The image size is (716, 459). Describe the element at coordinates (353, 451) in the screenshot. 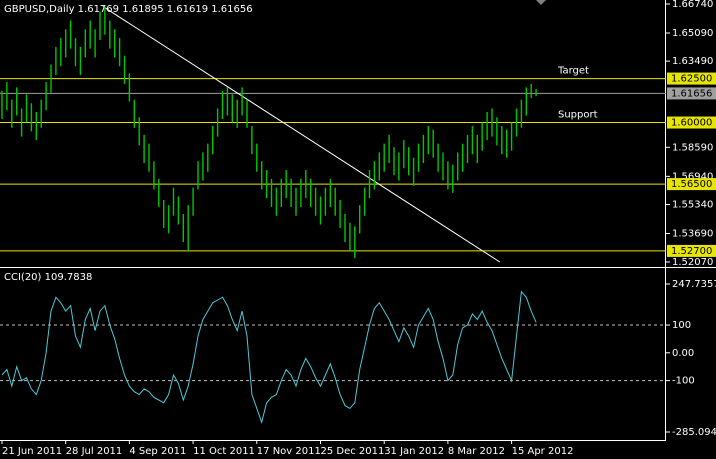

I see `x-tick-label: 25 Dec 2011` at that location.